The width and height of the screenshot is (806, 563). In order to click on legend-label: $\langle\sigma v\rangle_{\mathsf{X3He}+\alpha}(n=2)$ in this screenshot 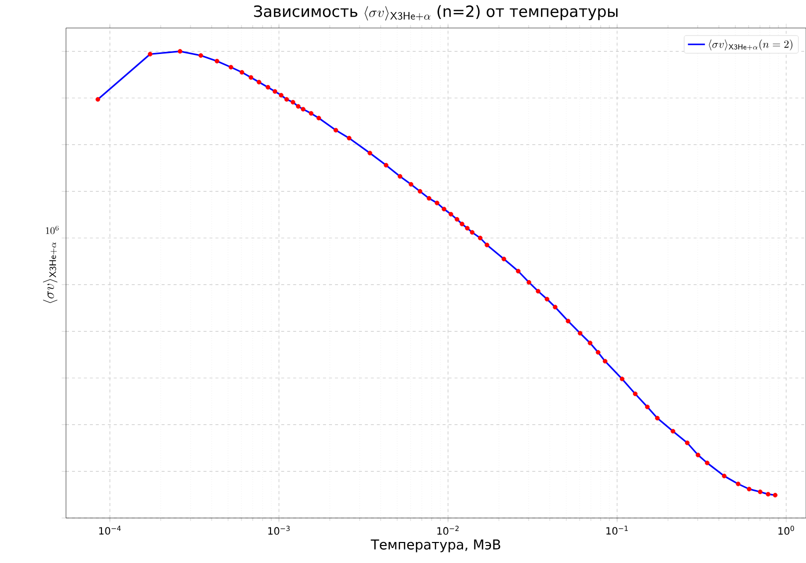, I will do `click(750, 45)`.